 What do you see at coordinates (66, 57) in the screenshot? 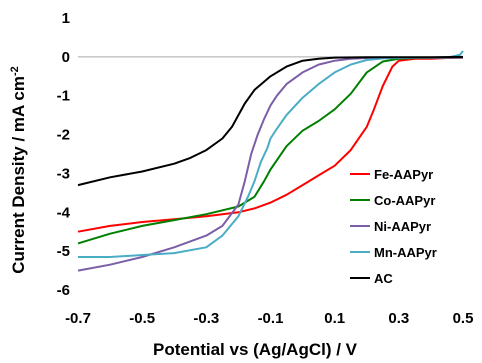
I see `y-tick-label: 0` at bounding box center [66, 57].